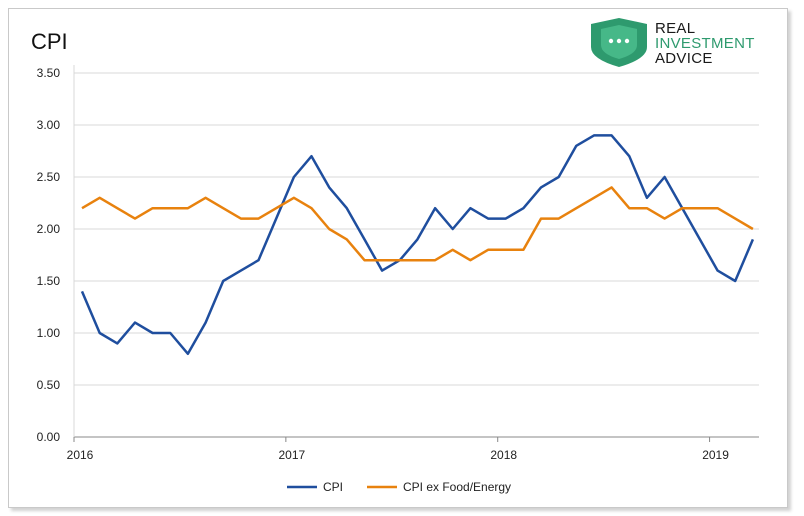 Image resolution: width=804 pixels, height=516 pixels. What do you see at coordinates (80, 455) in the screenshot?
I see `x-tick-label: 2016` at bounding box center [80, 455].